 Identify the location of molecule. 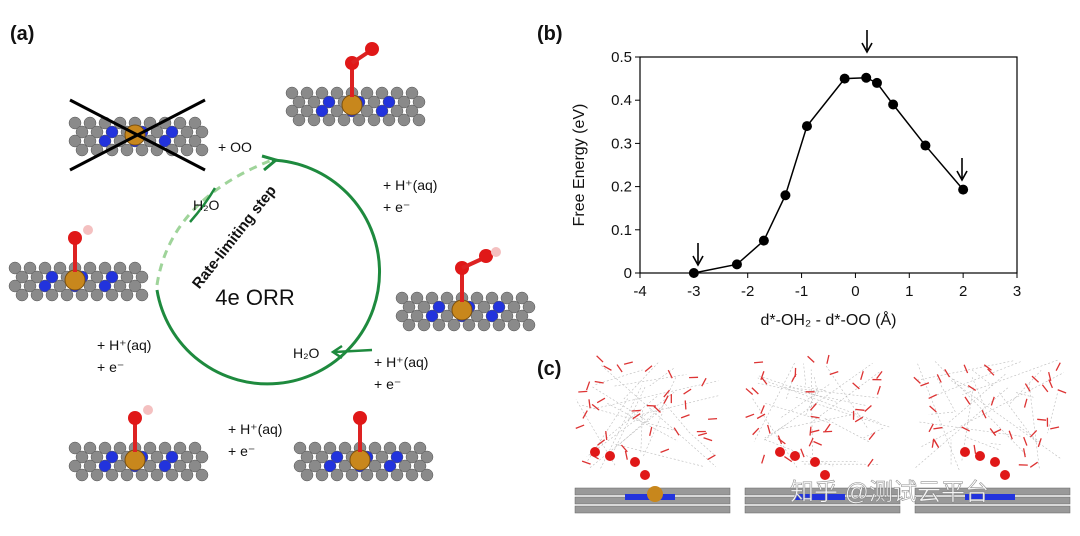
(78, 263).